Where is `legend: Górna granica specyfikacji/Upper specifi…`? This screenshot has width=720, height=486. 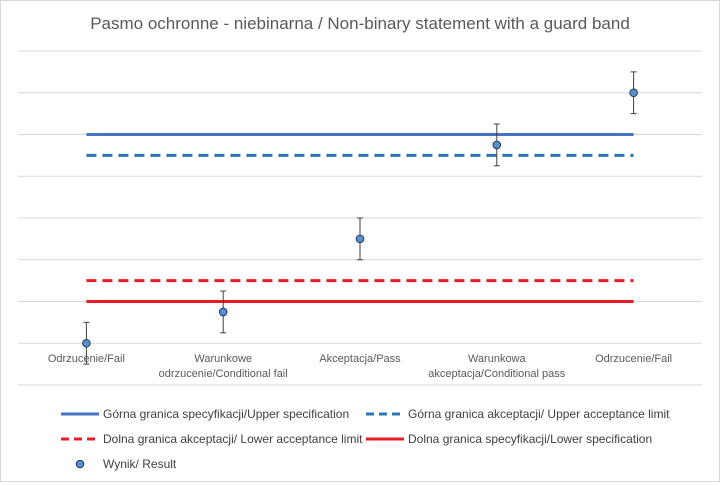 legend: Górna granica specyfikacji/Upper specifi… is located at coordinates (365, 439).